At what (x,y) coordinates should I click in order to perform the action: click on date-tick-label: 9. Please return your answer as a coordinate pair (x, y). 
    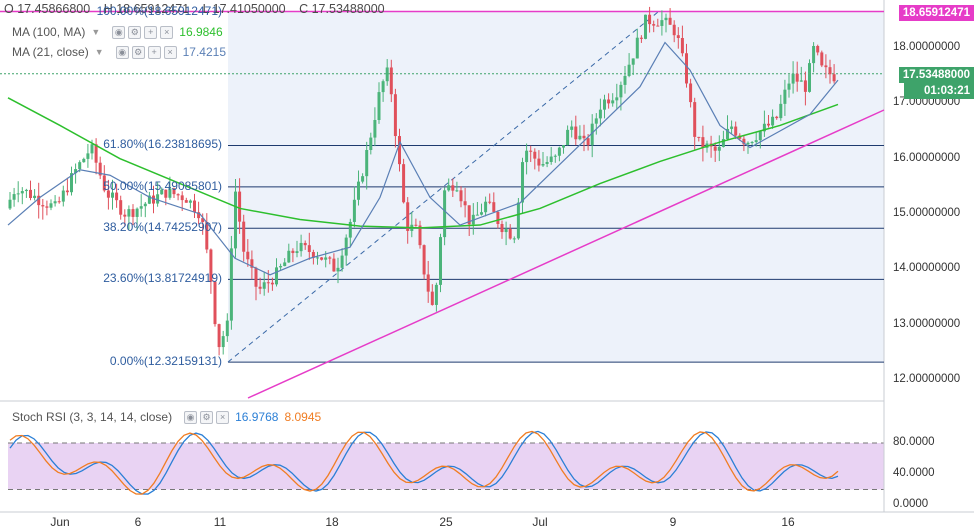
    Looking at the image, I should click on (673, 522).